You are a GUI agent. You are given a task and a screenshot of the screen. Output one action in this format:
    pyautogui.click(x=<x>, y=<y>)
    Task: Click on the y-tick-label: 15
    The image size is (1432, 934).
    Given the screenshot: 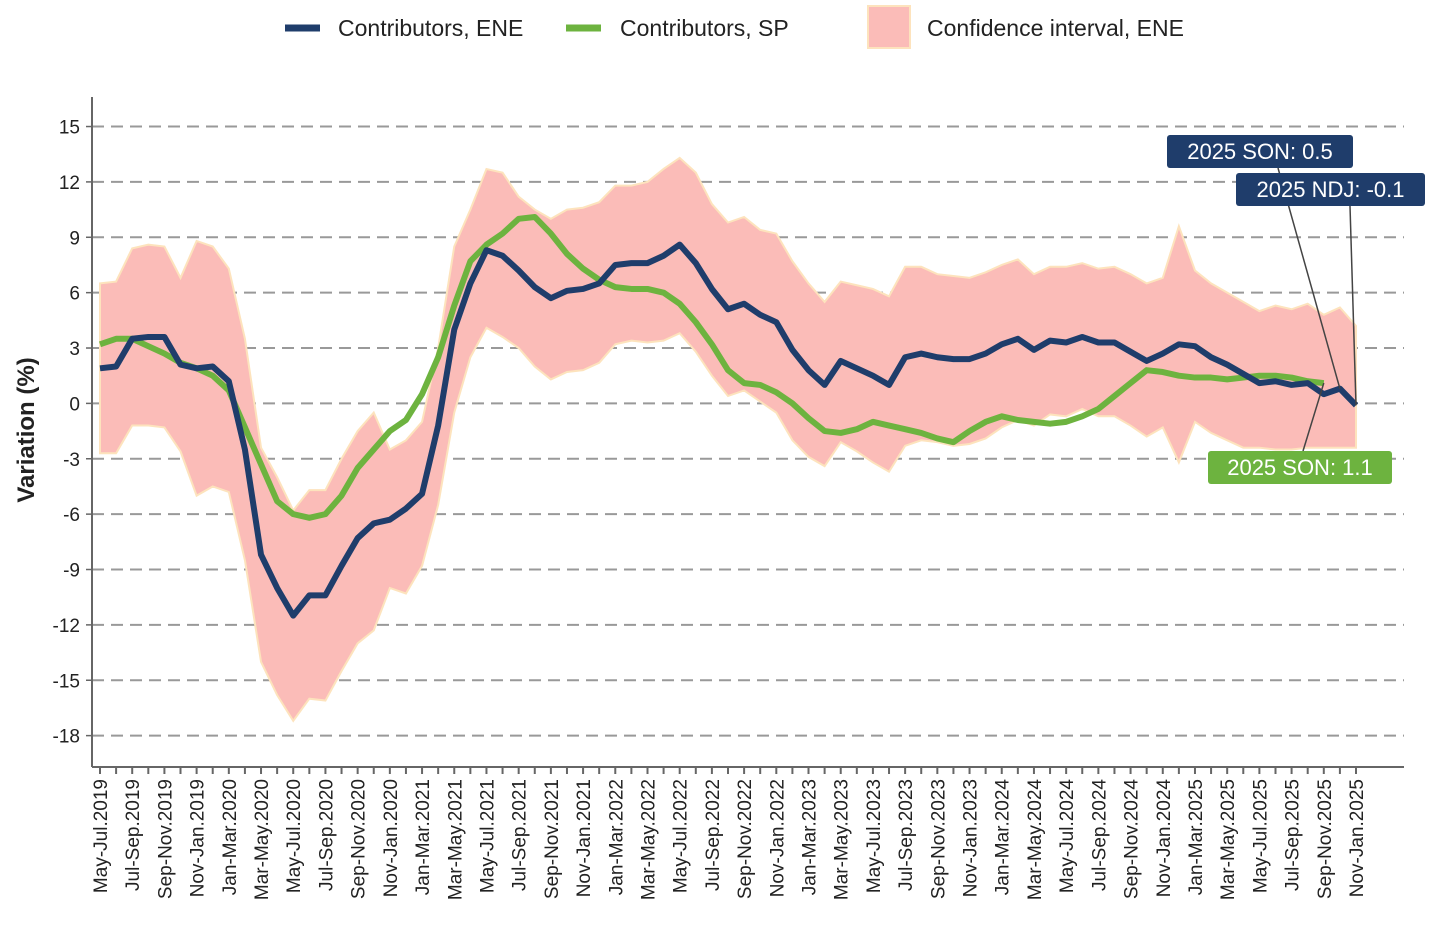 What is the action you would take?
    pyautogui.click(x=69, y=128)
    